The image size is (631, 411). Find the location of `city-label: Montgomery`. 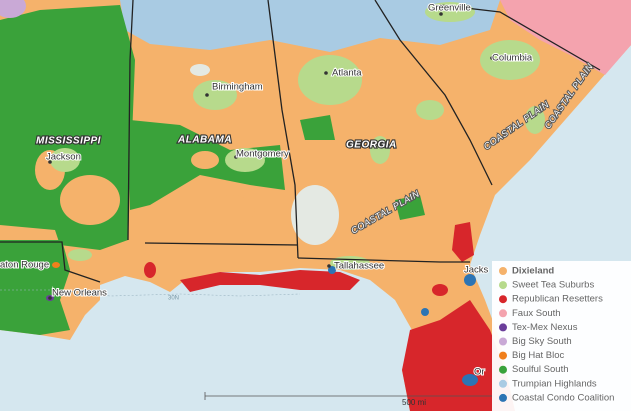

city-label: Montgomery is located at coordinates (262, 154).